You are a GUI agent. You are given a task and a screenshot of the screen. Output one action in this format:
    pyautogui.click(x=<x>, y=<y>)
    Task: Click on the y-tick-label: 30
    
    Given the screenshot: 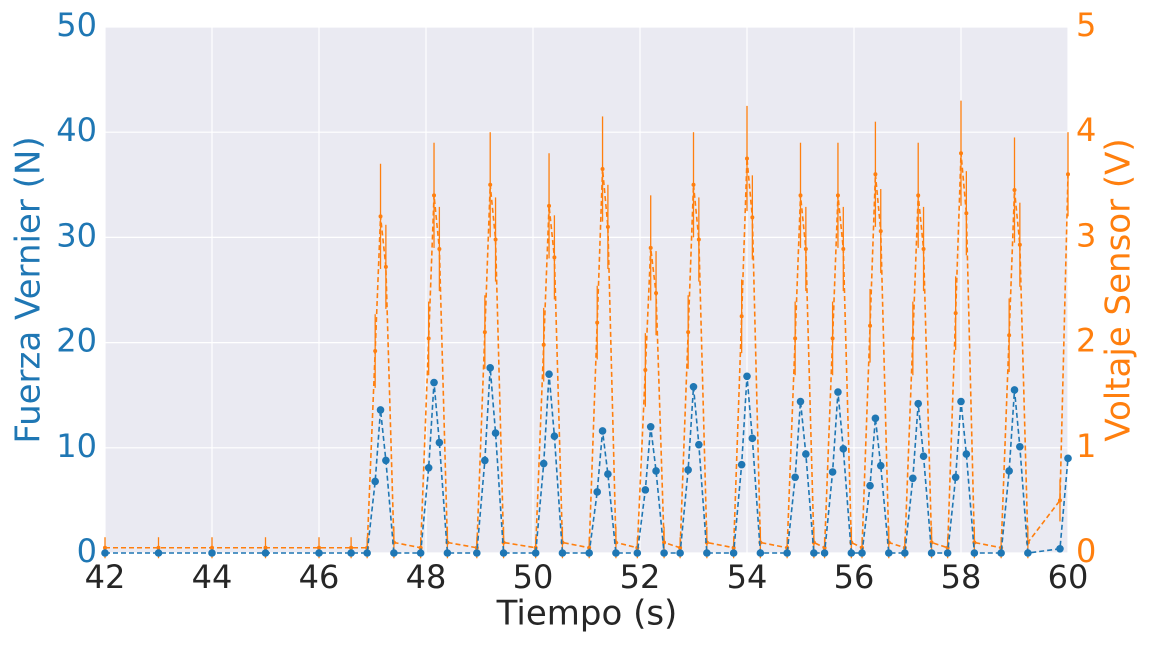 What is the action you would take?
    pyautogui.click(x=76, y=235)
    